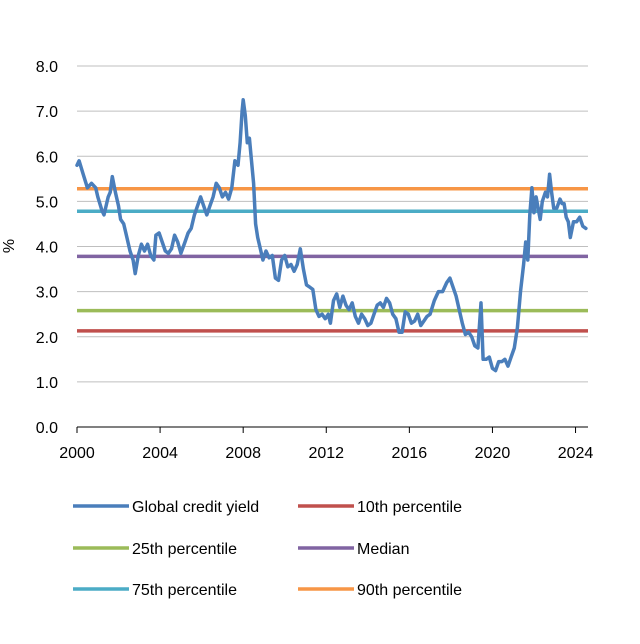 Image resolution: width=640 pixels, height=644 pixels. I want to click on y-axis-label: %, so click(9, 246).